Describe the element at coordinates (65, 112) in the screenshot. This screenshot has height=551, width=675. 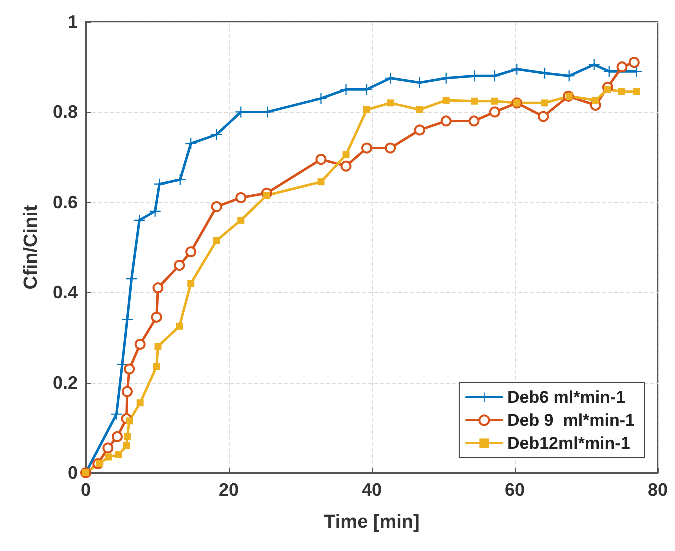
I see `y-tick-label: 0.8` at that location.